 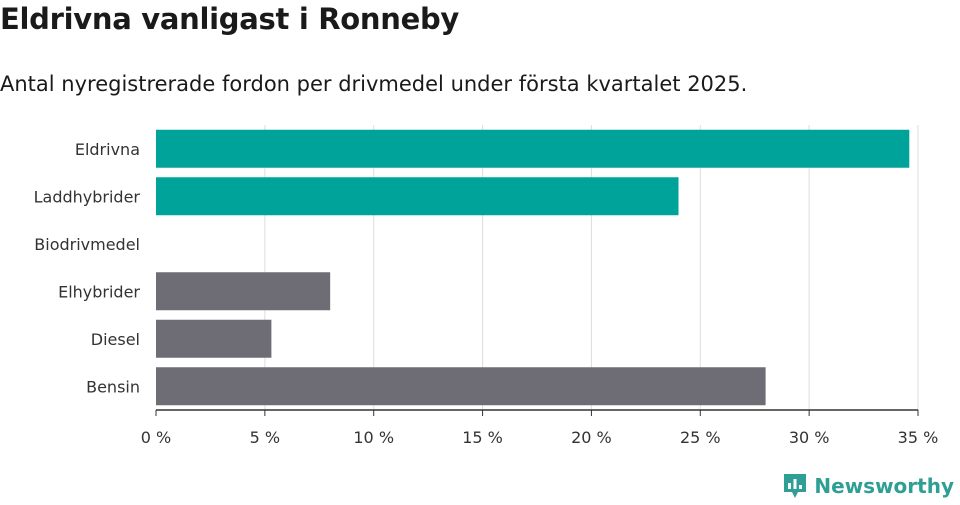 What do you see at coordinates (591, 437) in the screenshot?
I see `x-tick-label: 20 %` at bounding box center [591, 437].